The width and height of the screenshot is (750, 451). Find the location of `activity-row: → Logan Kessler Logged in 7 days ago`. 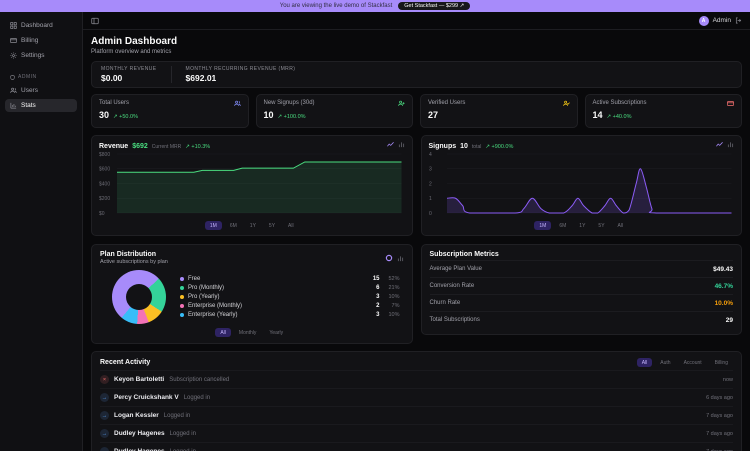

activity-row: → Logan Kessler Logged in 7 days ago is located at coordinates (416, 415).